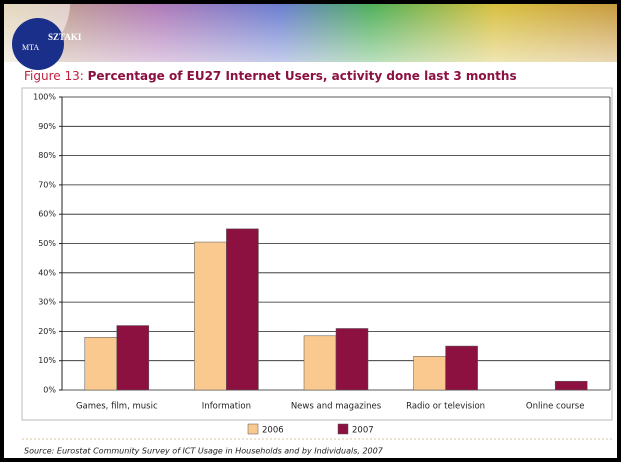 The width and height of the screenshot is (621, 462). I want to click on legend-label: 2006, so click(273, 431).